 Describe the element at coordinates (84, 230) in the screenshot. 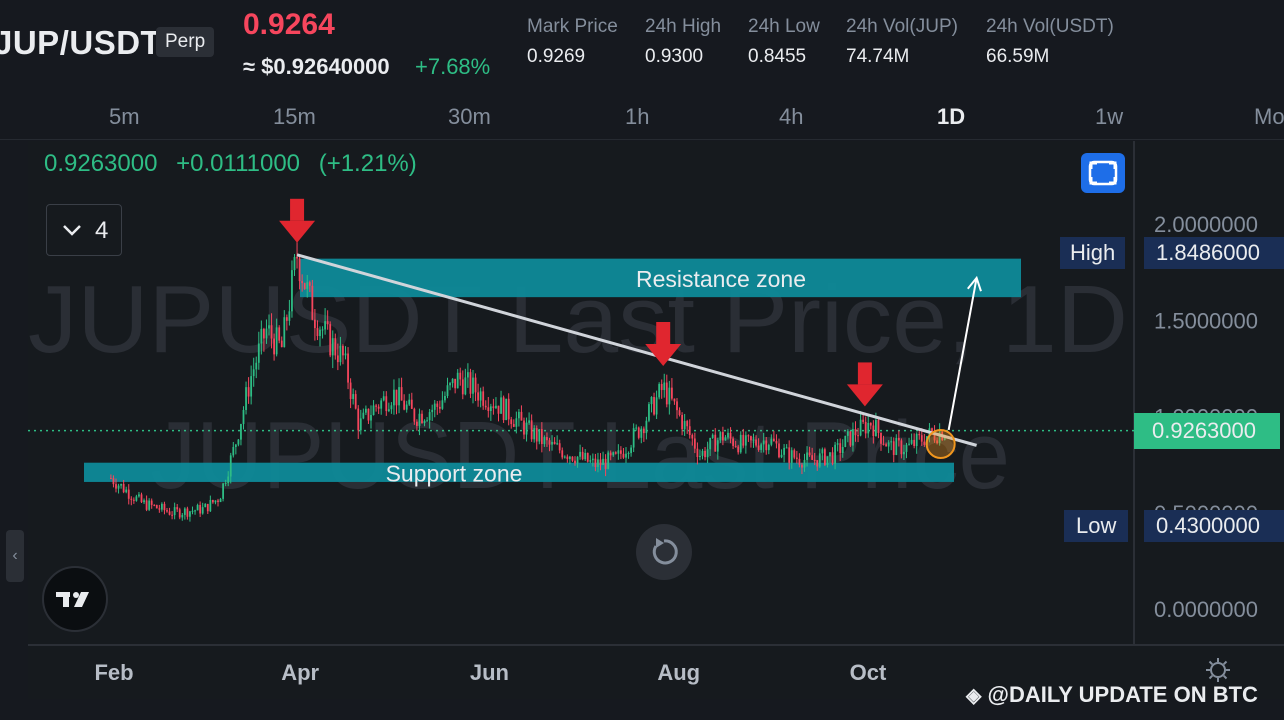

I see `indicators-toggle-button: 4` at that location.